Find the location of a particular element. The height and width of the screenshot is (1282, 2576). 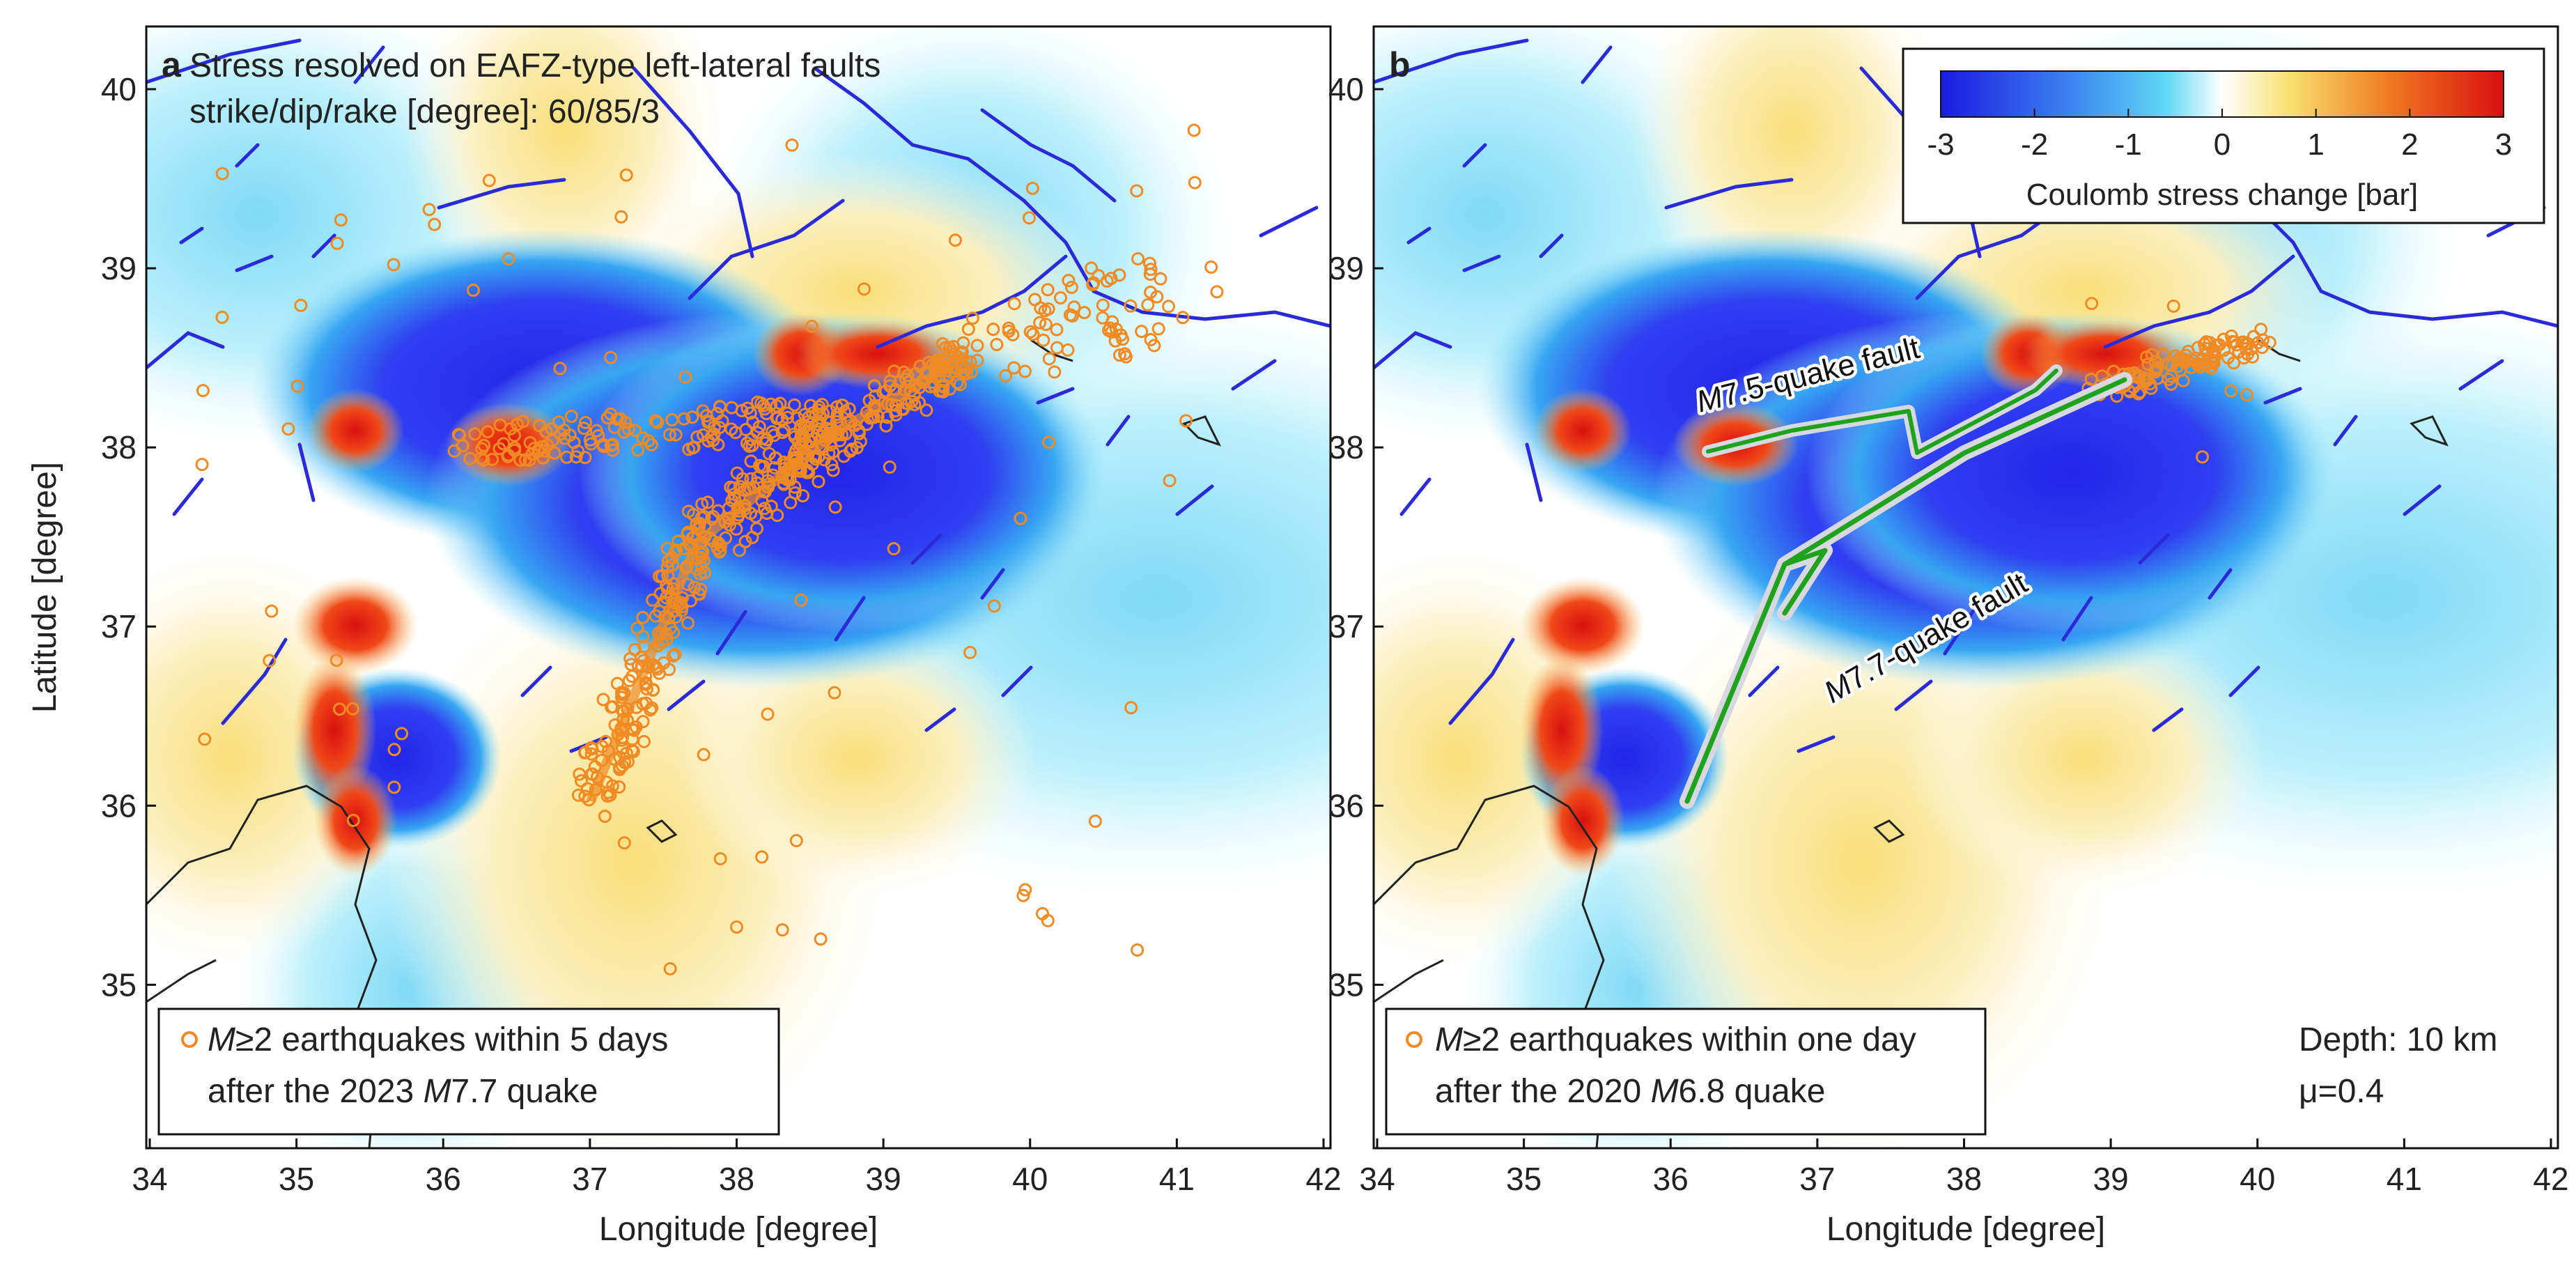

y-tick-label: 35 is located at coordinates (1346, 985).